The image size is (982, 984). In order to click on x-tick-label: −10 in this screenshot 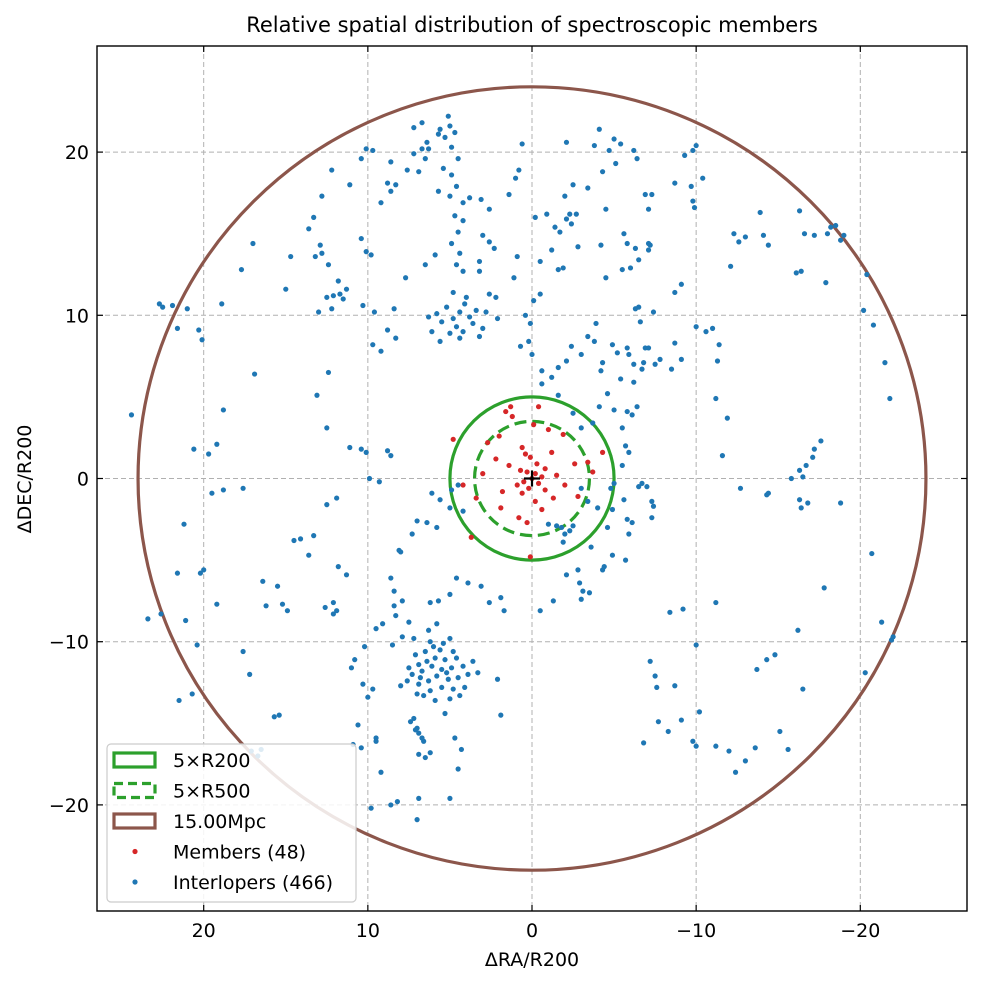, I will do `click(696, 931)`.